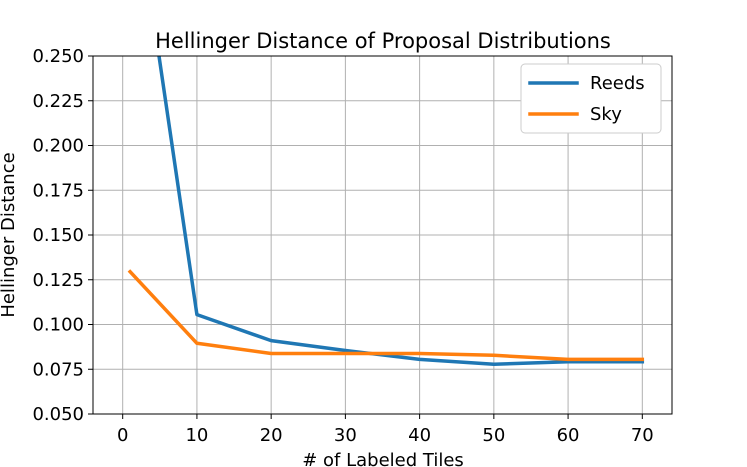  I want to click on y-tick-label: 0.150, so click(58, 235).